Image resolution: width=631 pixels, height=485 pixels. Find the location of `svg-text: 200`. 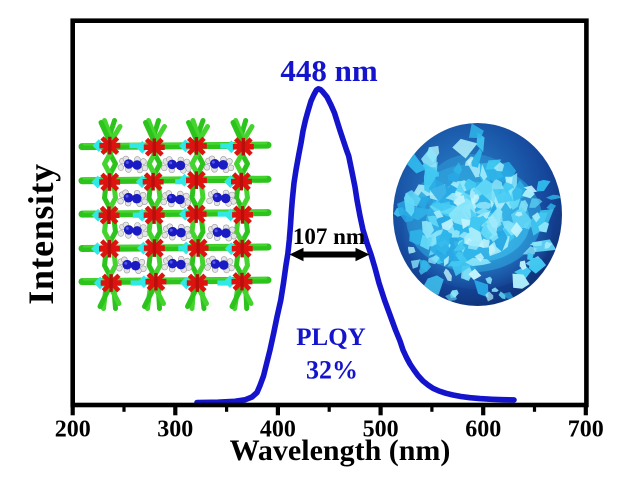

svg-text: 200 is located at coordinates (73, 430).